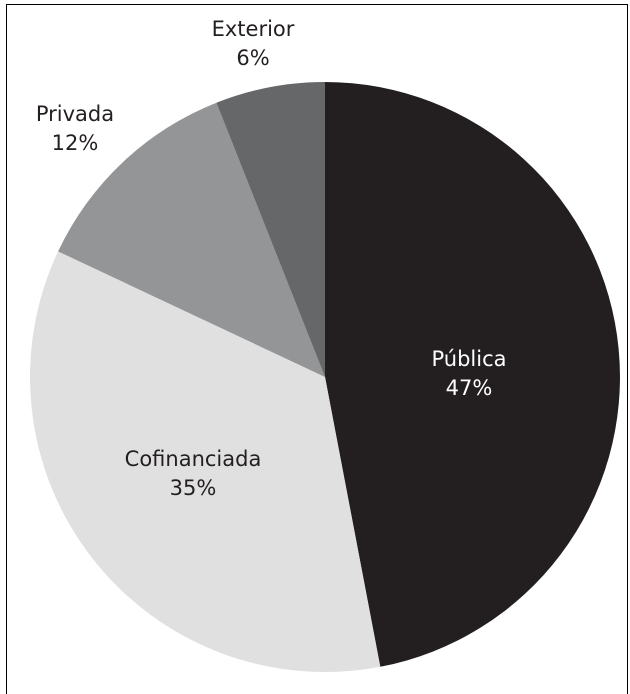 Image resolution: width=630 pixels, height=694 pixels. I want to click on slice-value-cofinanciada: 35%, so click(193, 488).